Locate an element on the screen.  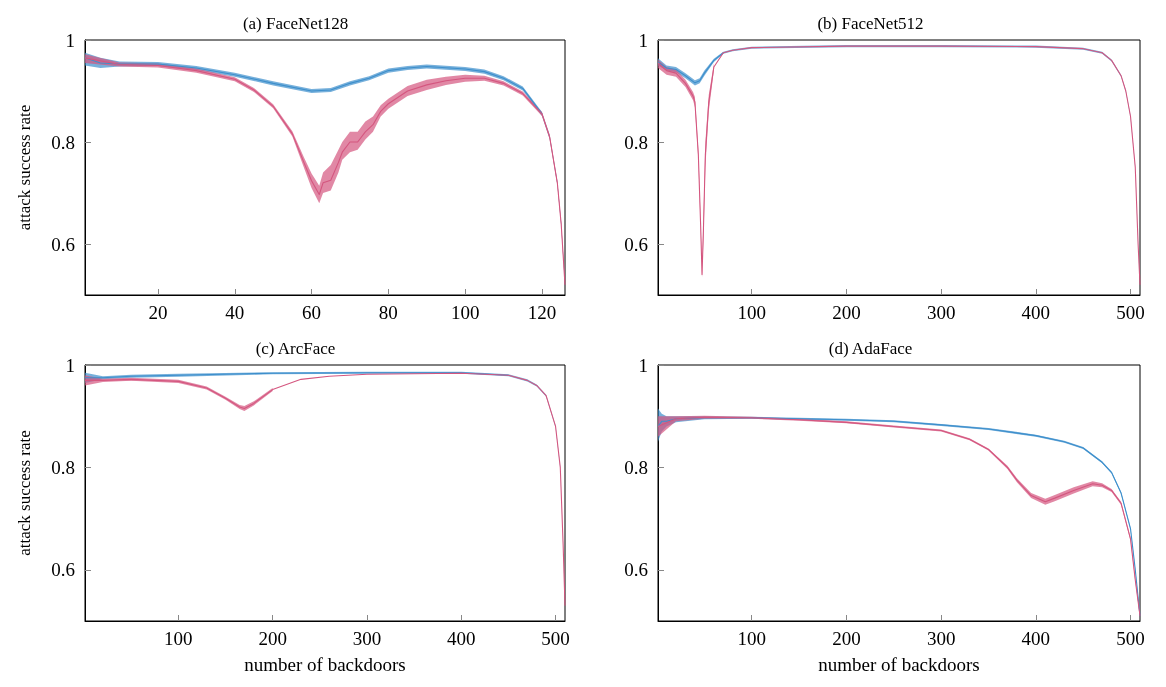
chart-title: (c) ArcFace is located at coordinates (295, 348).